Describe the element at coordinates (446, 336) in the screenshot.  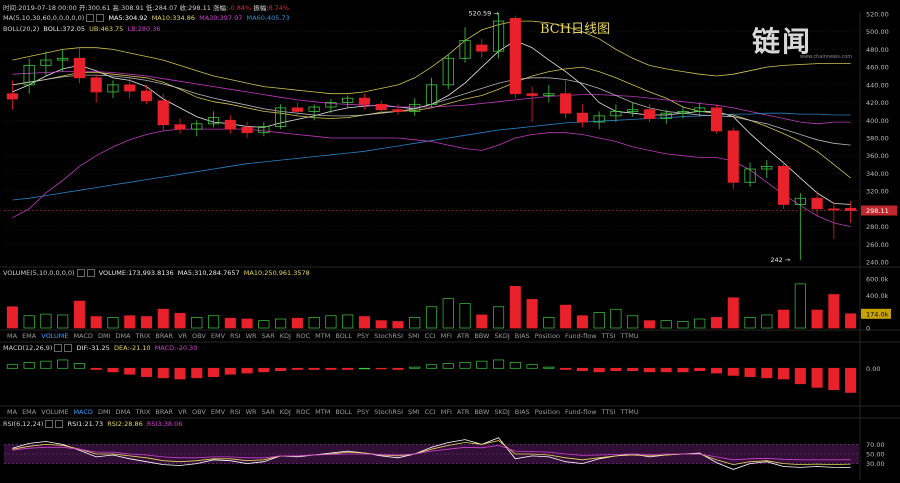
I see `vol-tab-mfi: MFI` at that location.